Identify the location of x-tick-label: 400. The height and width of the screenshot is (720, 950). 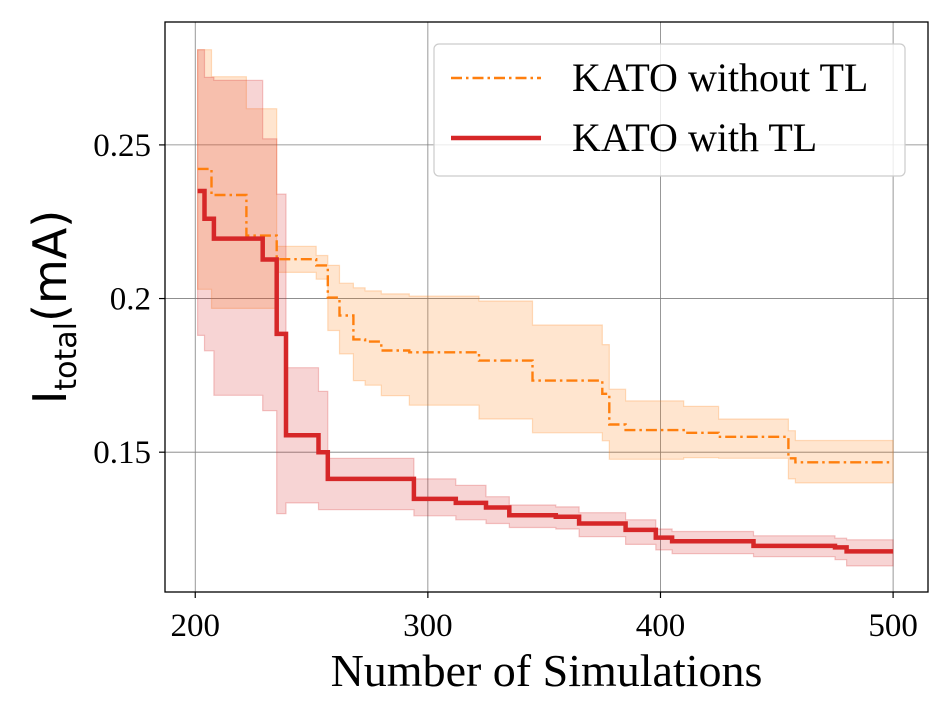
(661, 626).